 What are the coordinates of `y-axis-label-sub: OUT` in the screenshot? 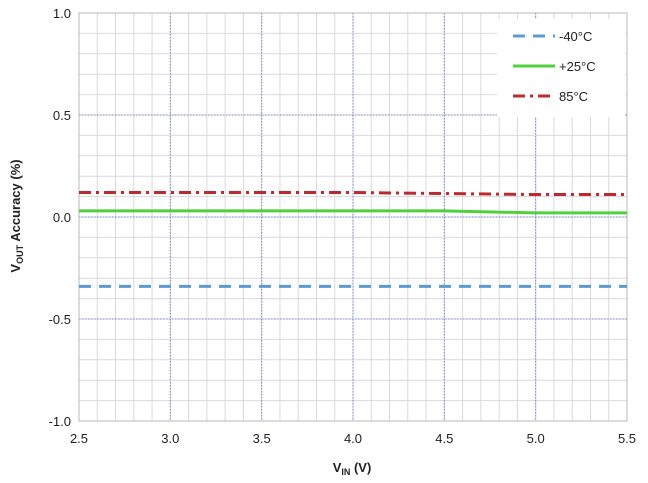 It's located at (20, 254).